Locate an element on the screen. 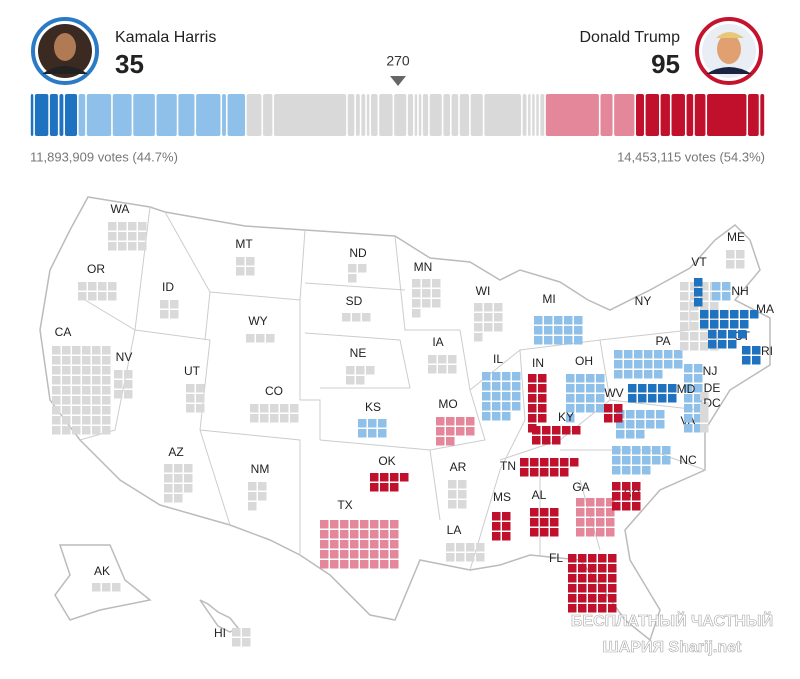  trump-avatar is located at coordinates (729, 51).